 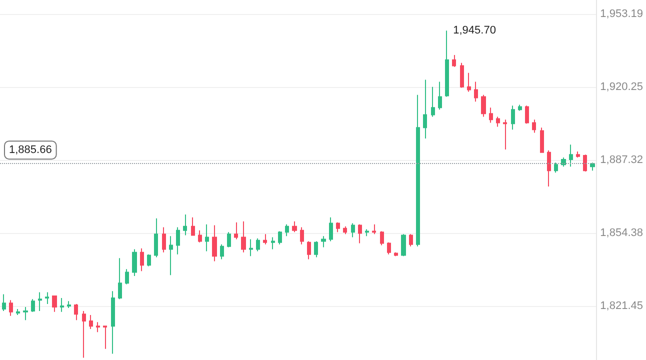 I want to click on y-tick-label: 1,887.32, so click(x=622, y=160).